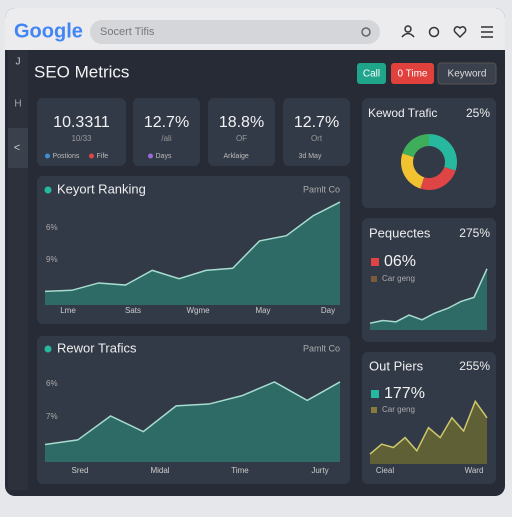 The image size is (512, 517). Describe the element at coordinates (17, 104) in the screenshot. I see `sidebar-item: H` at that location.